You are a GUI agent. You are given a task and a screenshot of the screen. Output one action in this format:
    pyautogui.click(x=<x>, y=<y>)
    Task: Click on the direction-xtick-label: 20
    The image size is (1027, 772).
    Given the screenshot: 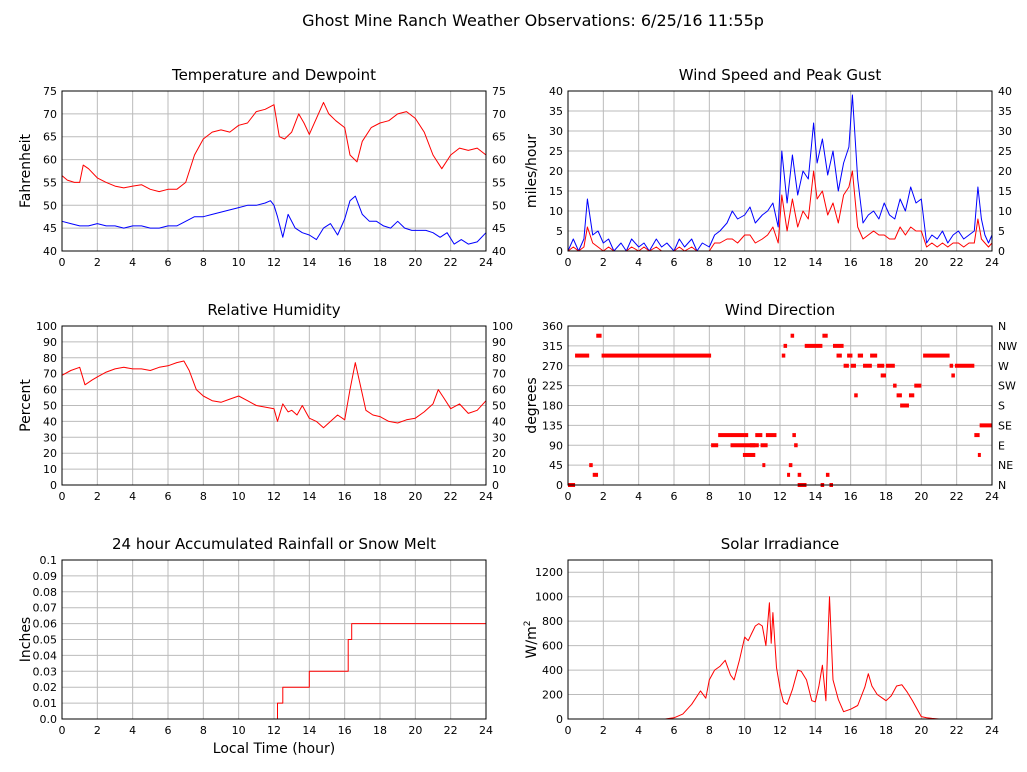 What is the action you would take?
    pyautogui.click(x=921, y=496)
    